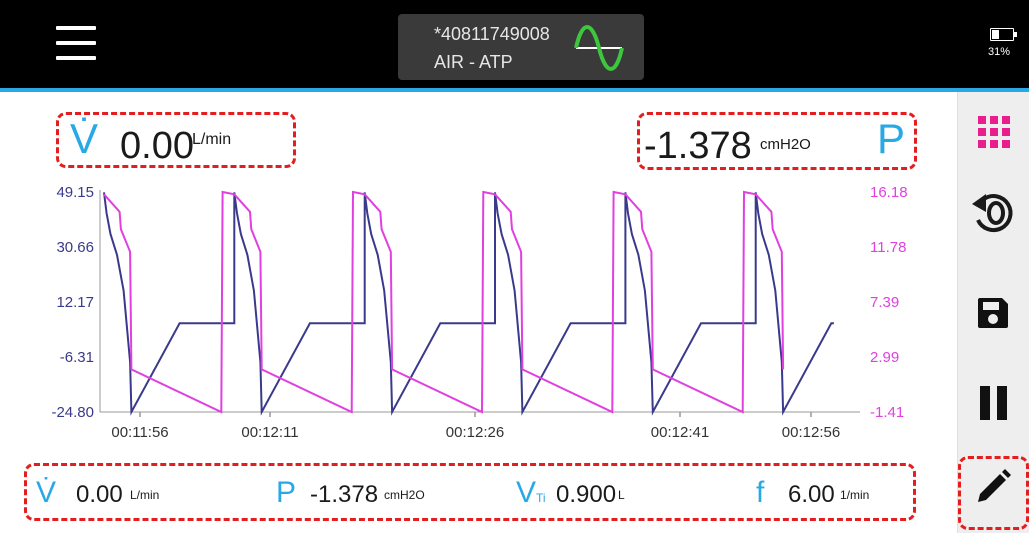 This screenshot has width=1029, height=533. I want to click on edit-highlight, so click(993, 493).